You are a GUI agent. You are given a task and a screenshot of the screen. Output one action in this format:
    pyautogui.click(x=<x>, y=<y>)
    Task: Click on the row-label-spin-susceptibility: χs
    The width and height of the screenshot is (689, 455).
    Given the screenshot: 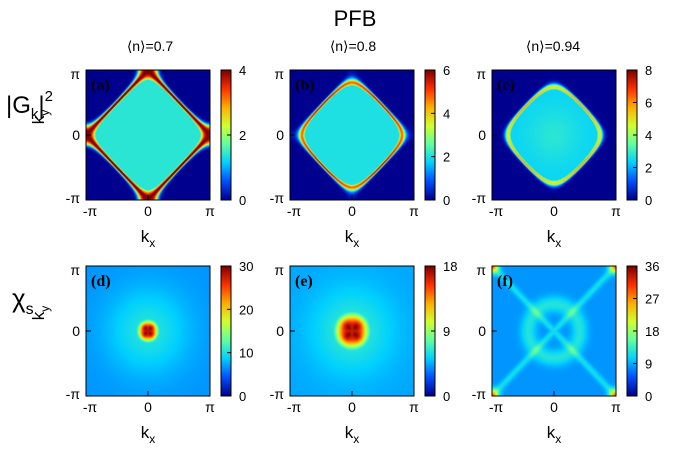 What is the action you would take?
    pyautogui.click(x=23, y=300)
    